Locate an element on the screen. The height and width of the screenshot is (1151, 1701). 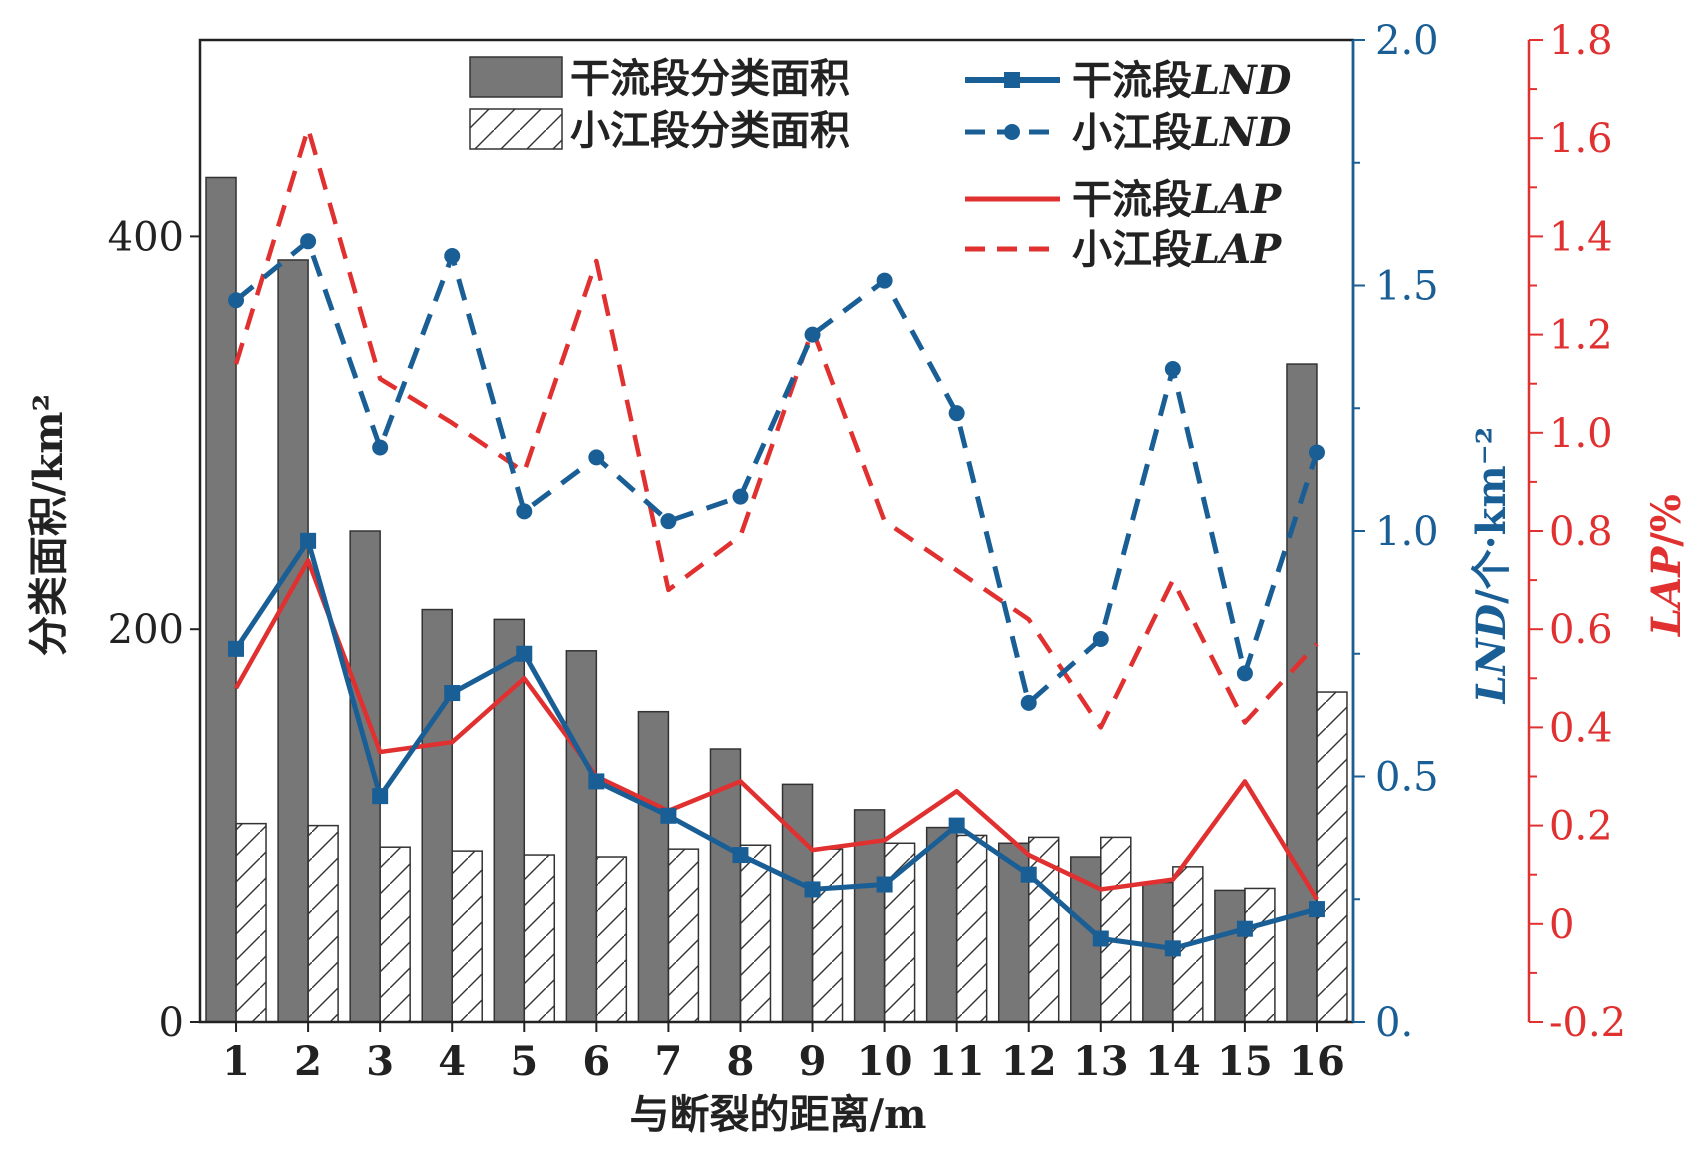
legend-xiaojiang-lnd-suffix: LND is located at coordinates (1241, 132).